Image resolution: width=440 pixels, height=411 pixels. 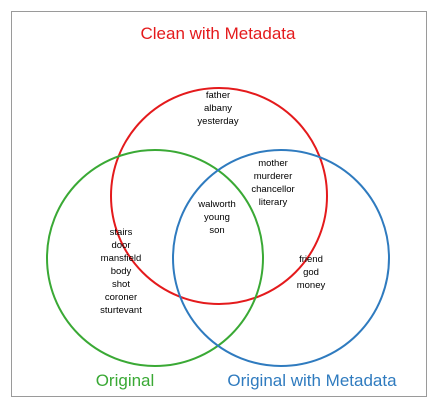 I want to click on set-title-original: Original, so click(x=125, y=380).